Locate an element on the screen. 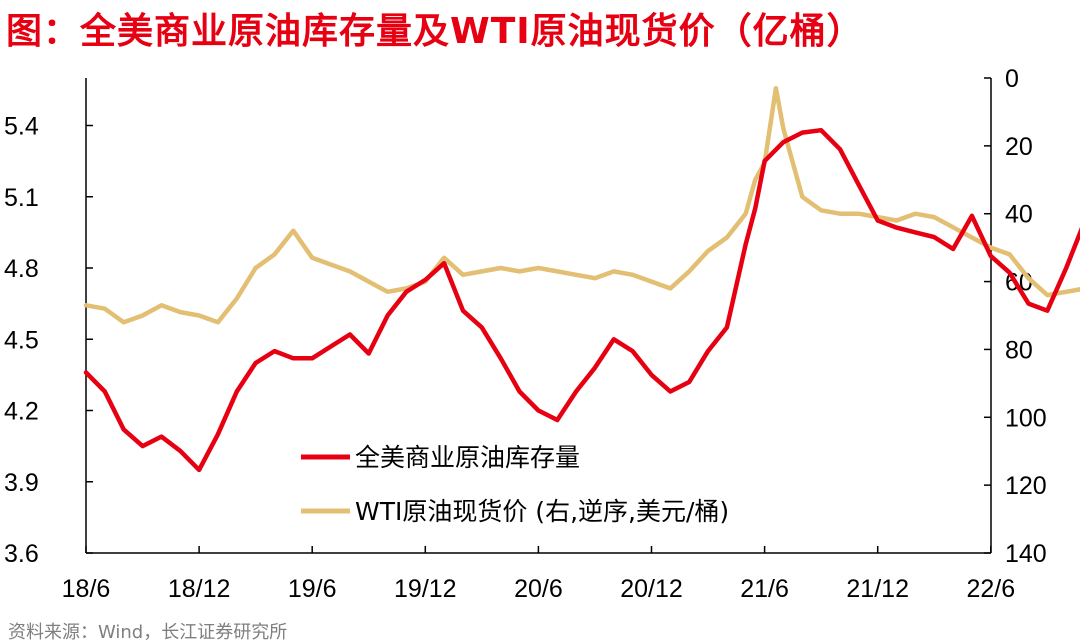 The height and width of the screenshot is (644, 1080). legend: 全美商业原油库存量 WTI原油现货价 (右,逆序,美元/桶) is located at coordinates (515, 484).